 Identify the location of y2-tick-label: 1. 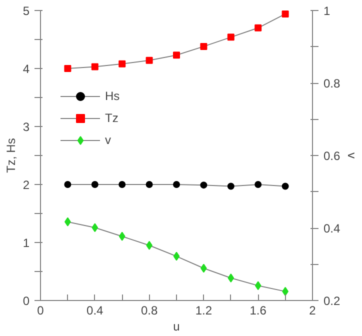
(327, 11).